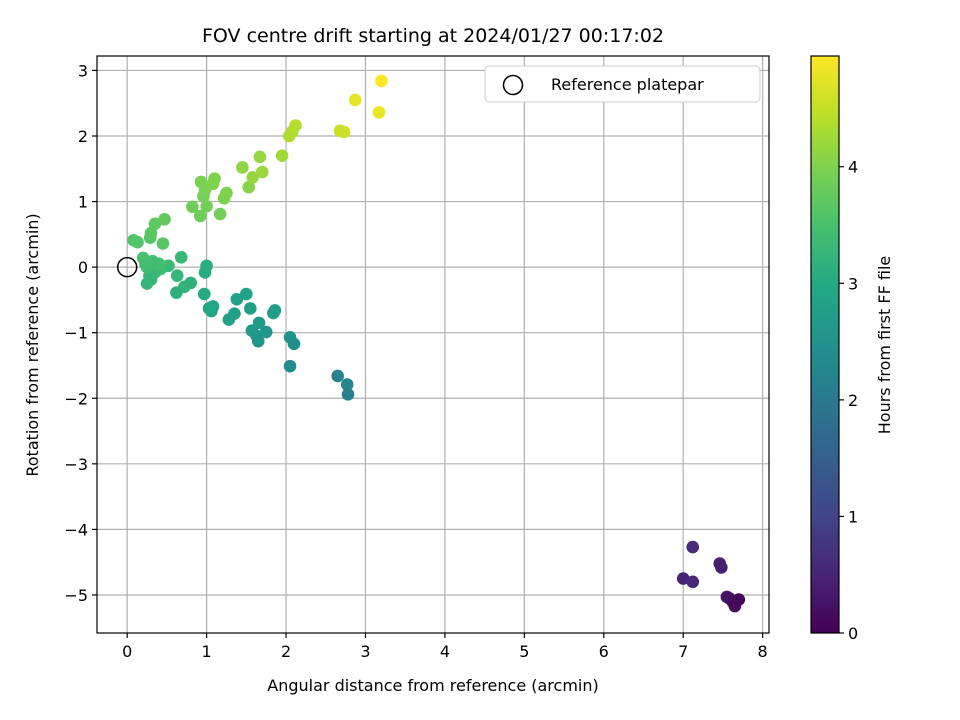  I want to click on colorbar-gradient, so click(825, 344).